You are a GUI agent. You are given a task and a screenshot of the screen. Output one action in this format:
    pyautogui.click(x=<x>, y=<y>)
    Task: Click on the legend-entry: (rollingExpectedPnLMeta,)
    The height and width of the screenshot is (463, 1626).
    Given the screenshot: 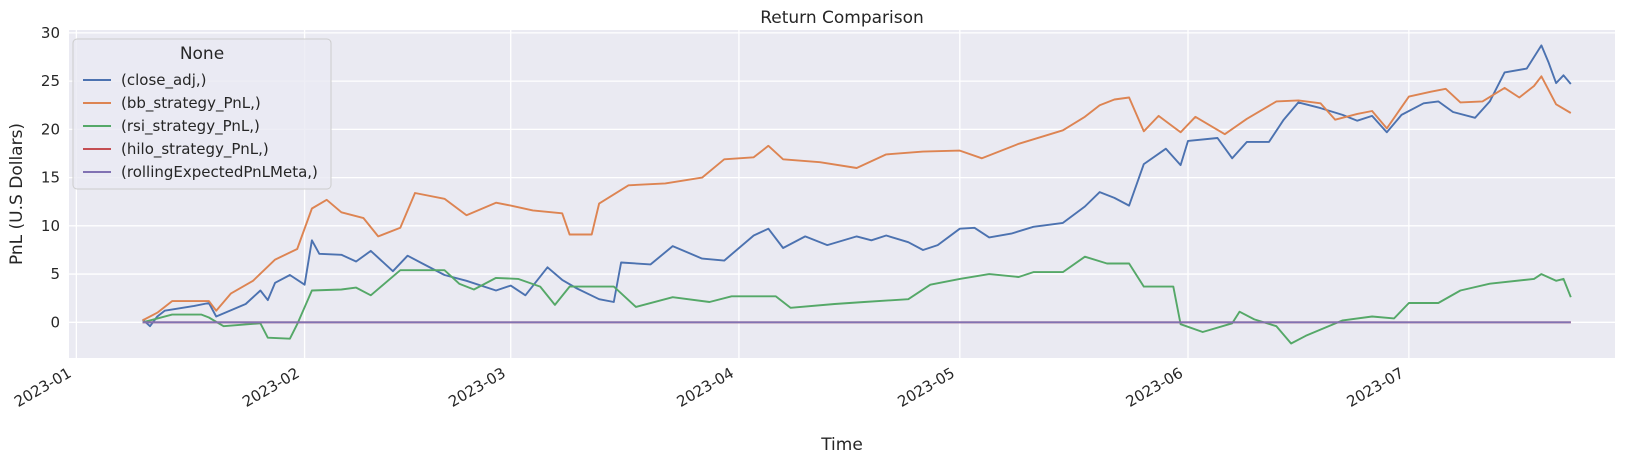 What is the action you would take?
    pyautogui.click(x=219, y=172)
    